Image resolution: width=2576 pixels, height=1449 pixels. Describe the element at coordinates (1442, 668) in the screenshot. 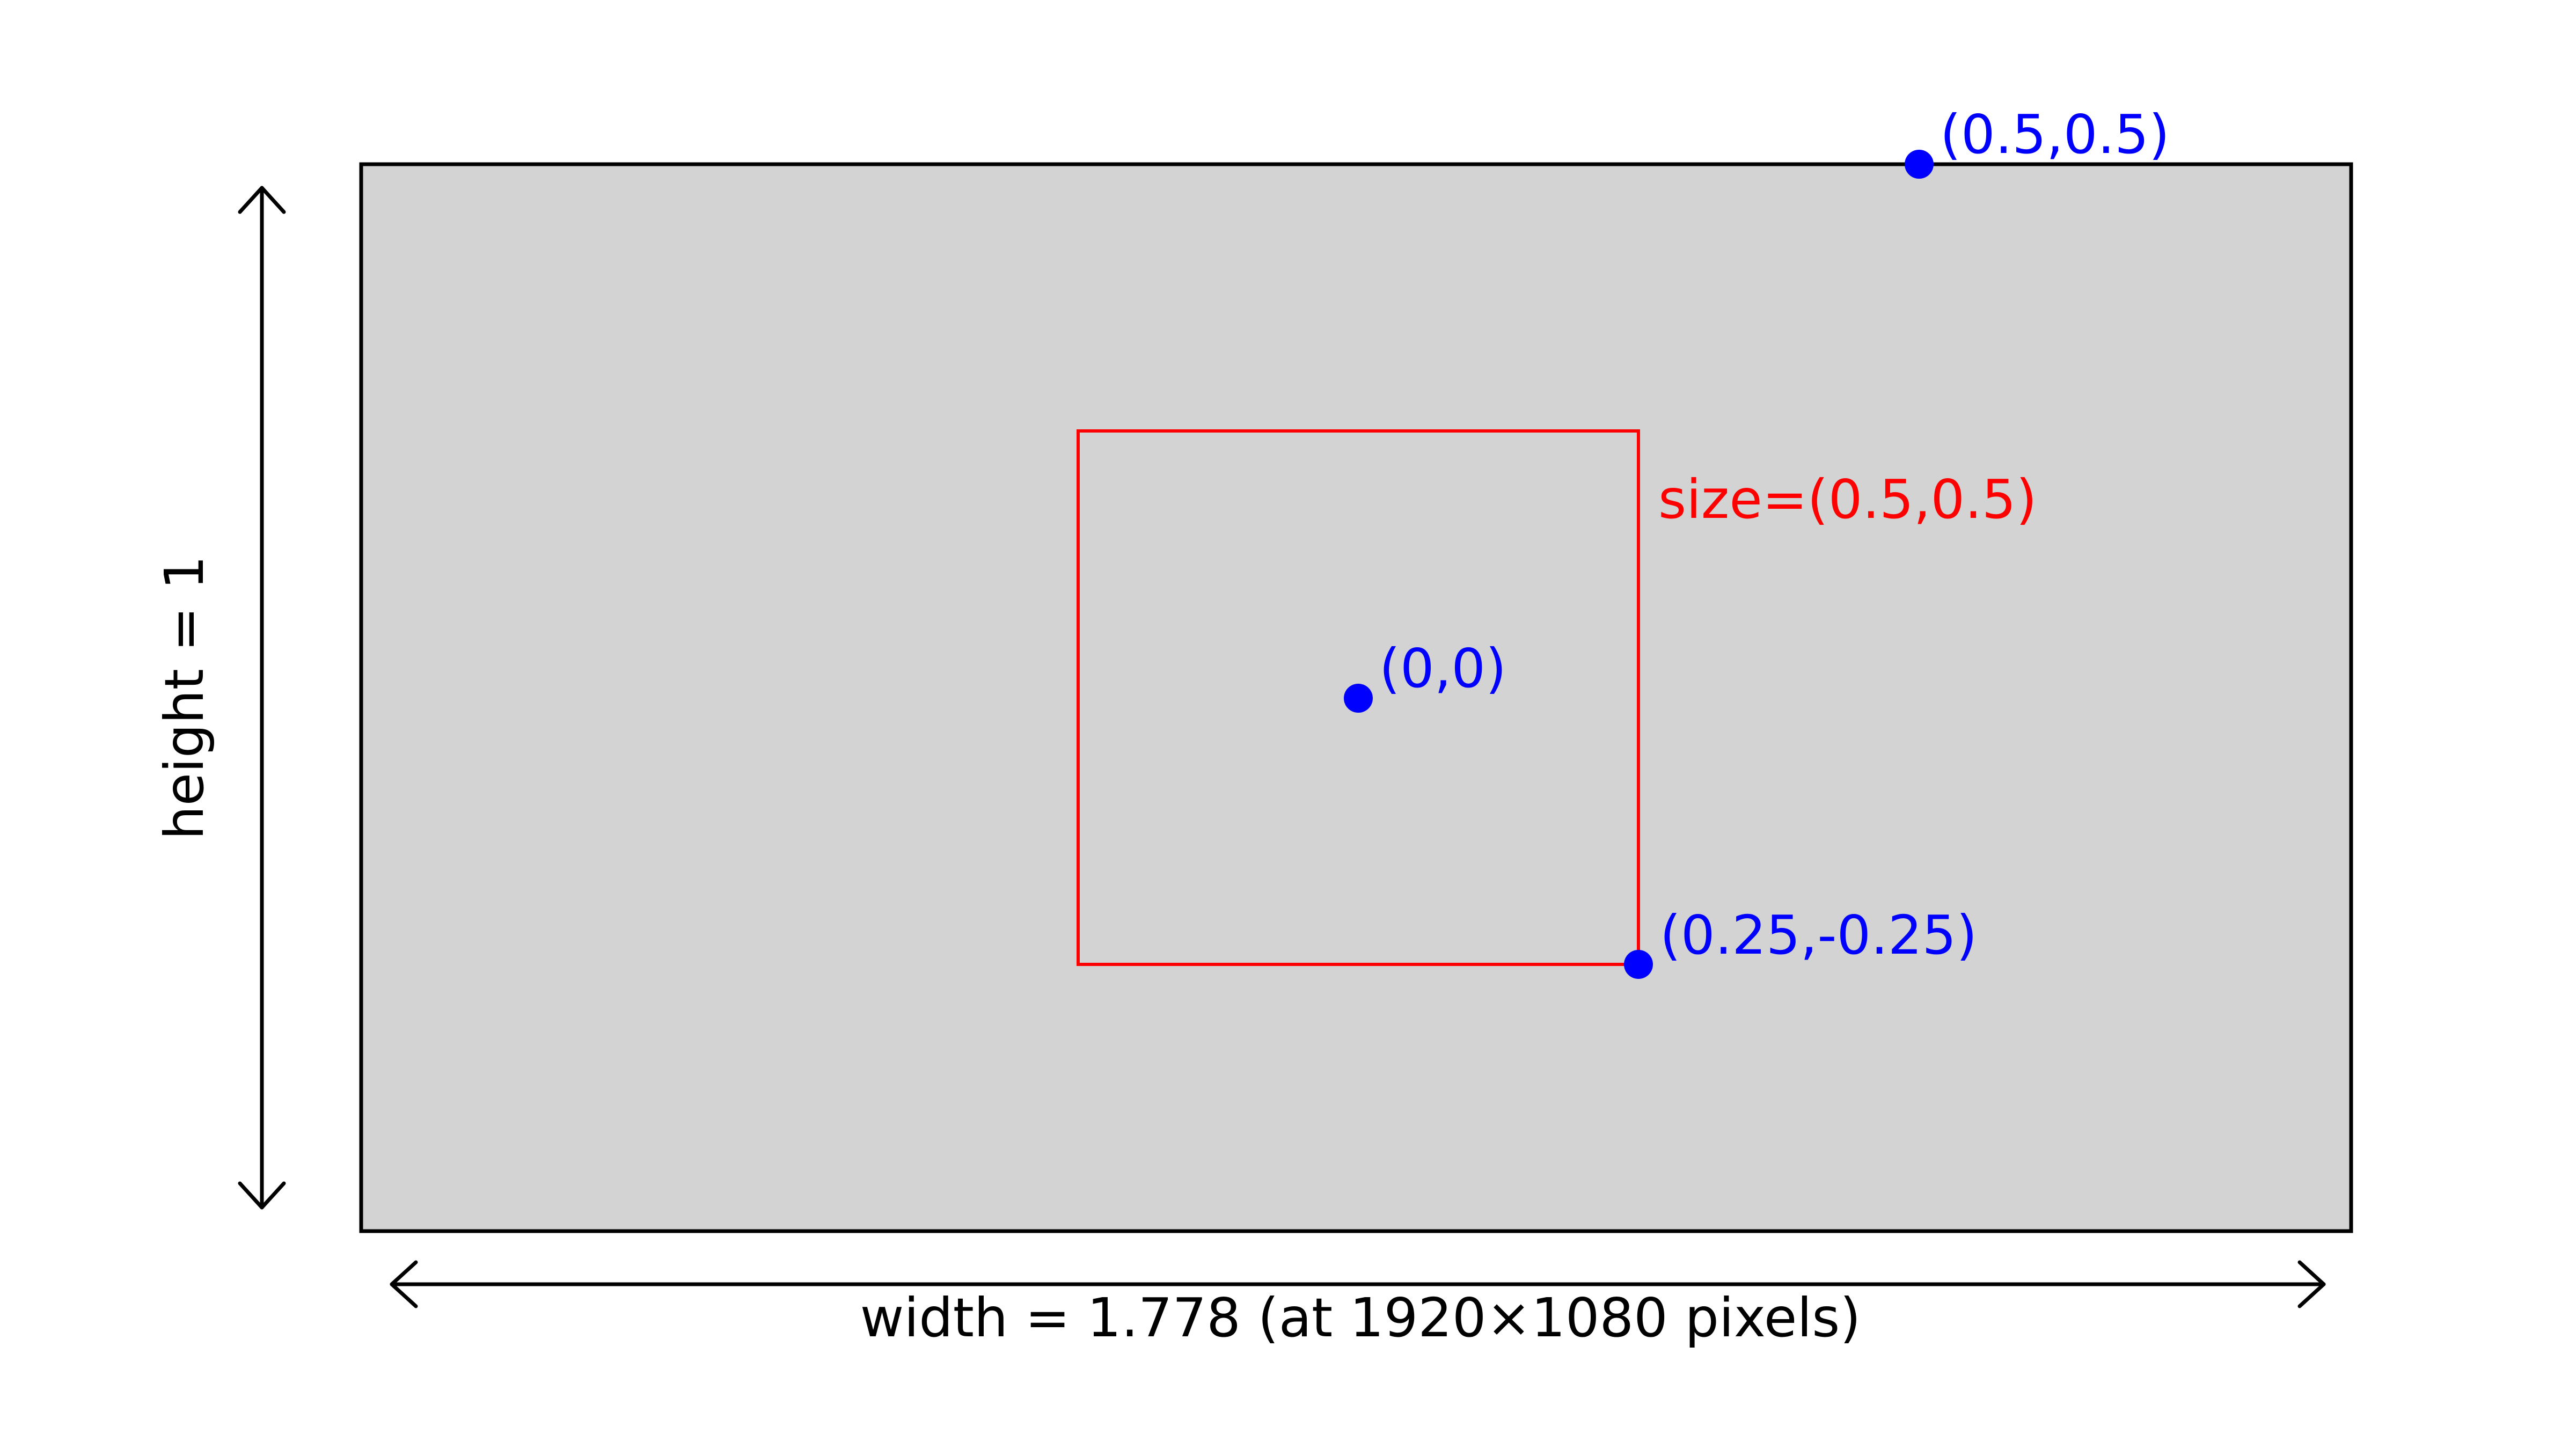

I see `center-point-label: (0,0)` at that location.